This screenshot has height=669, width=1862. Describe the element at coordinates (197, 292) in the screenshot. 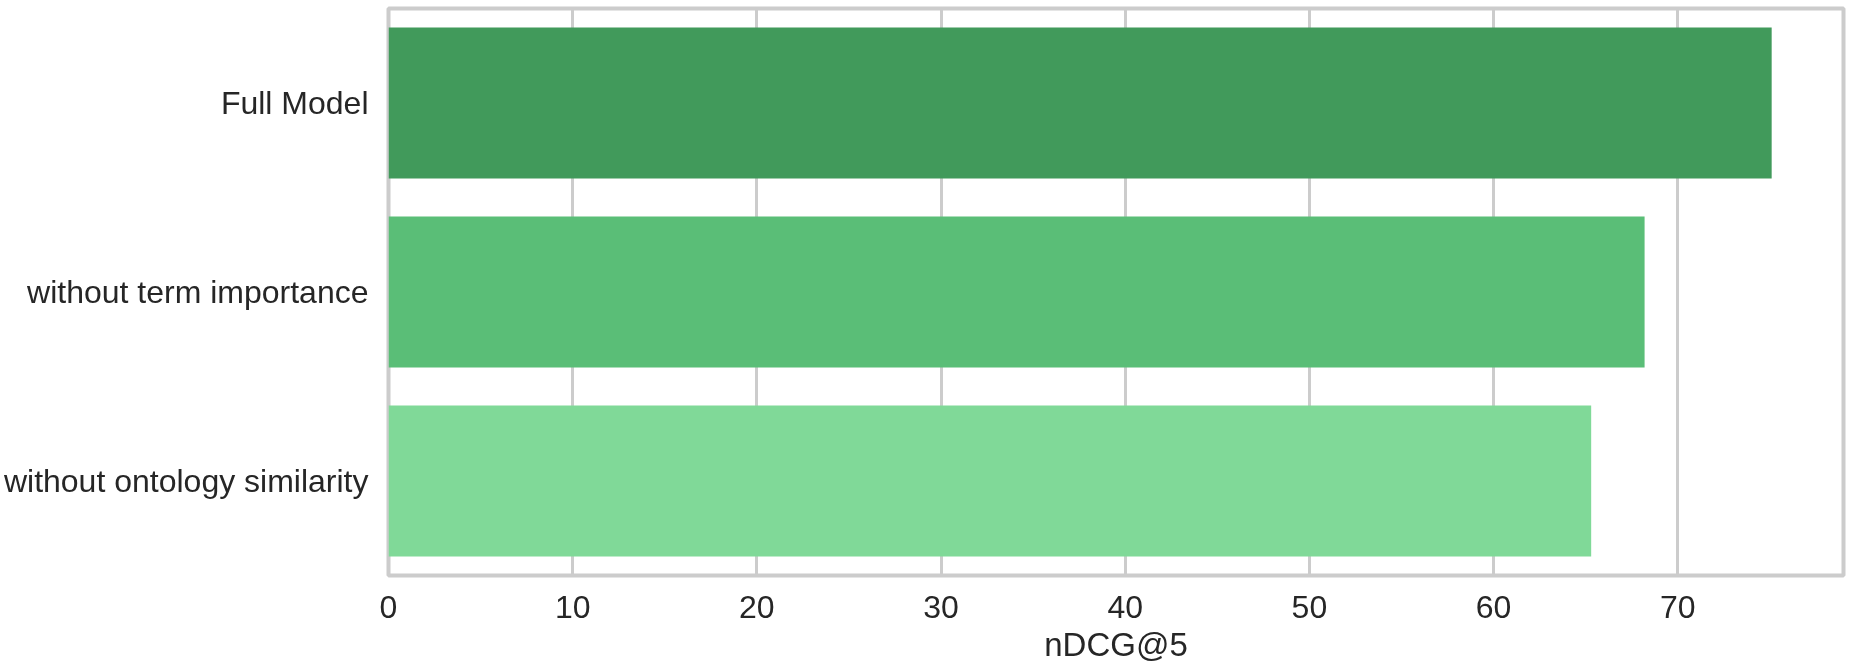

I see `y-tick-label: without term importance` at that location.